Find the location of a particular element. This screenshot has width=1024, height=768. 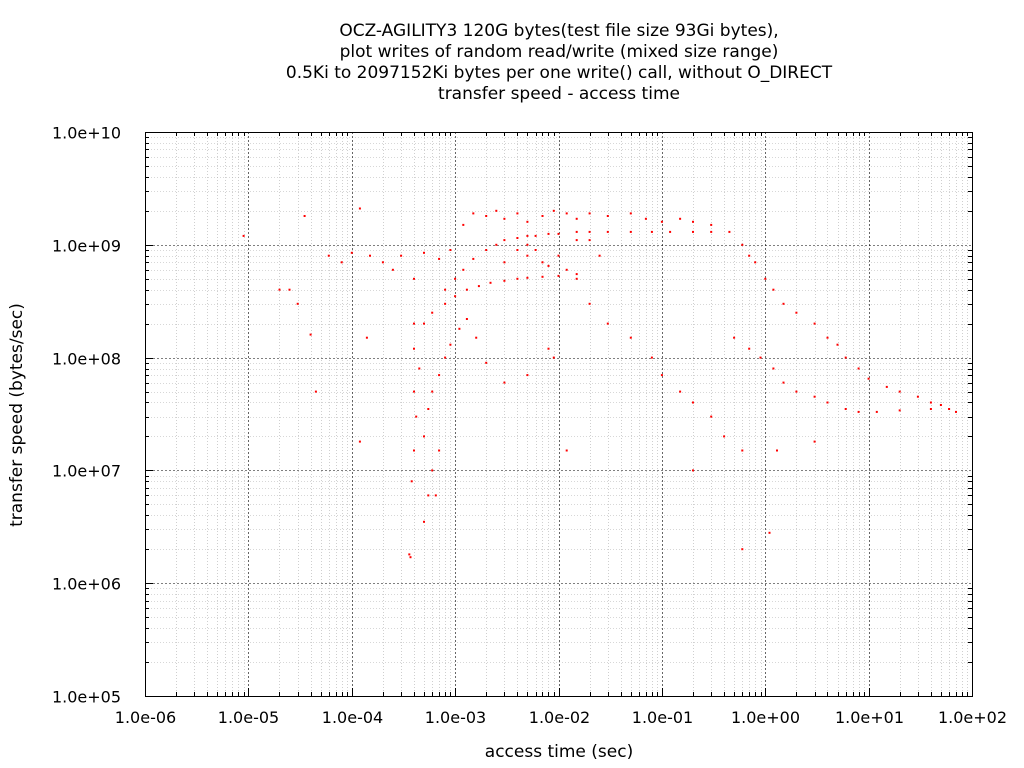

y-axis-label: transfer speed (bytes/sec) is located at coordinates (17, 415).